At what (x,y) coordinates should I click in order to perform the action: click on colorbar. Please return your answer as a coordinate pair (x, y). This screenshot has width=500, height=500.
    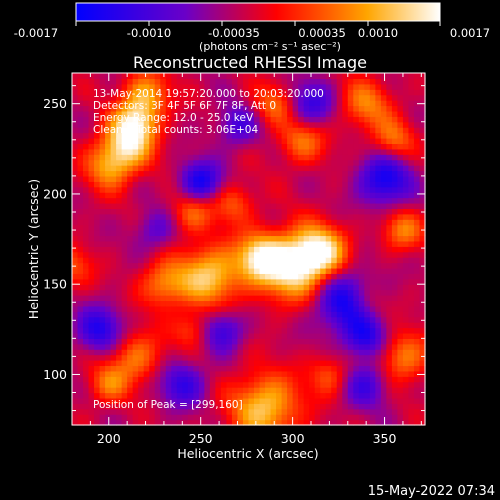
    Looking at the image, I should click on (258, 12).